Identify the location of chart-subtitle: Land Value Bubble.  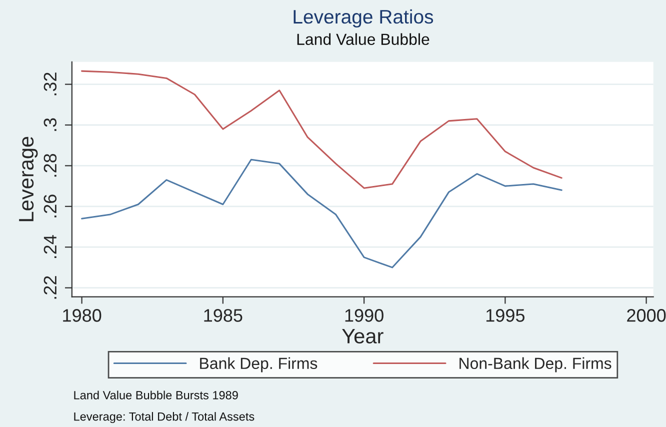
(363, 39).